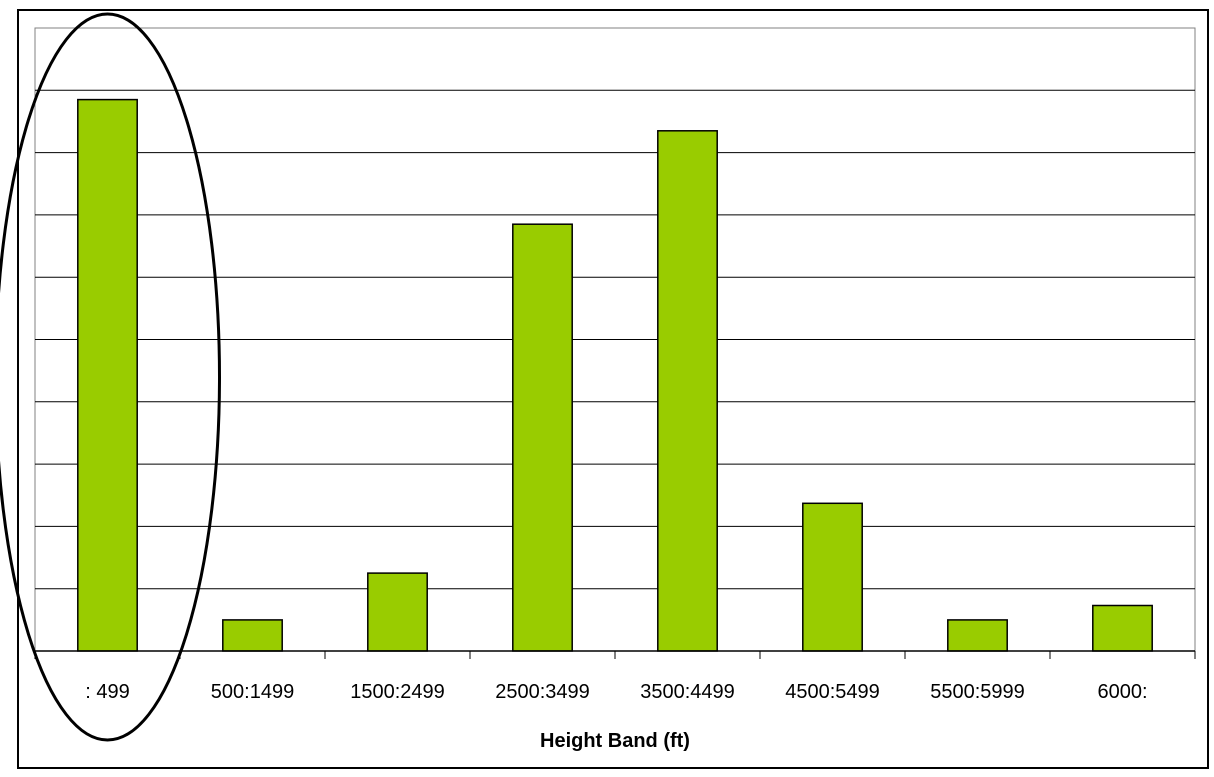 The height and width of the screenshot is (777, 1214). Describe the element at coordinates (832, 692) in the screenshot. I see `x-tick-label: 4500:5499` at that location.